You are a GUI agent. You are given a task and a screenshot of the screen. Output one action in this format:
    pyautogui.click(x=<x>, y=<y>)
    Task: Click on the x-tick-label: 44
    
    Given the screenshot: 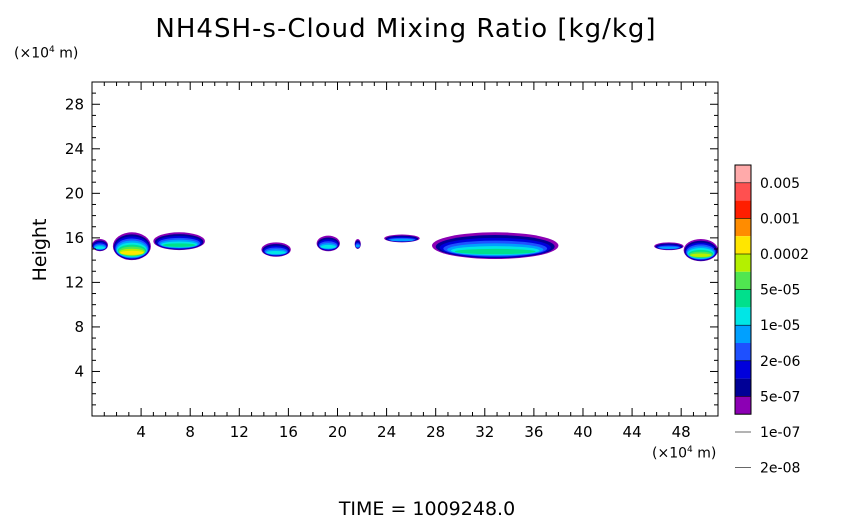 What is the action you would take?
    pyautogui.click(x=632, y=432)
    